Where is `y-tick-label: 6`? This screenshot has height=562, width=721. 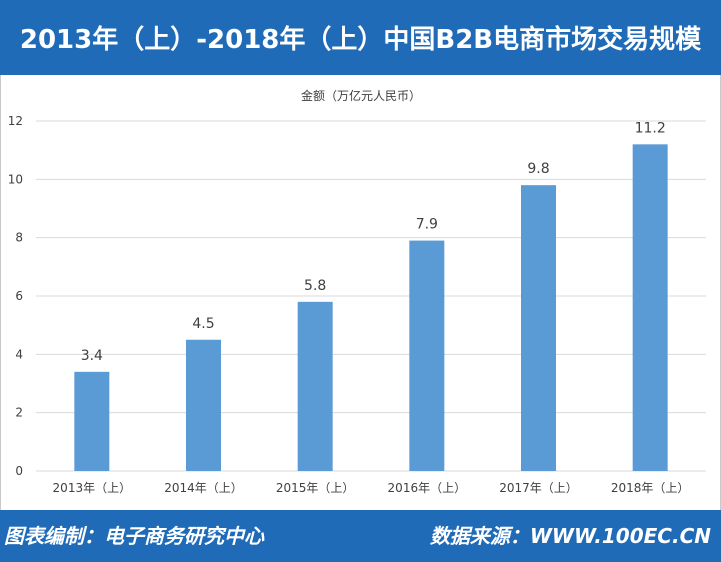 y-tick-label: 6 is located at coordinates (19, 296).